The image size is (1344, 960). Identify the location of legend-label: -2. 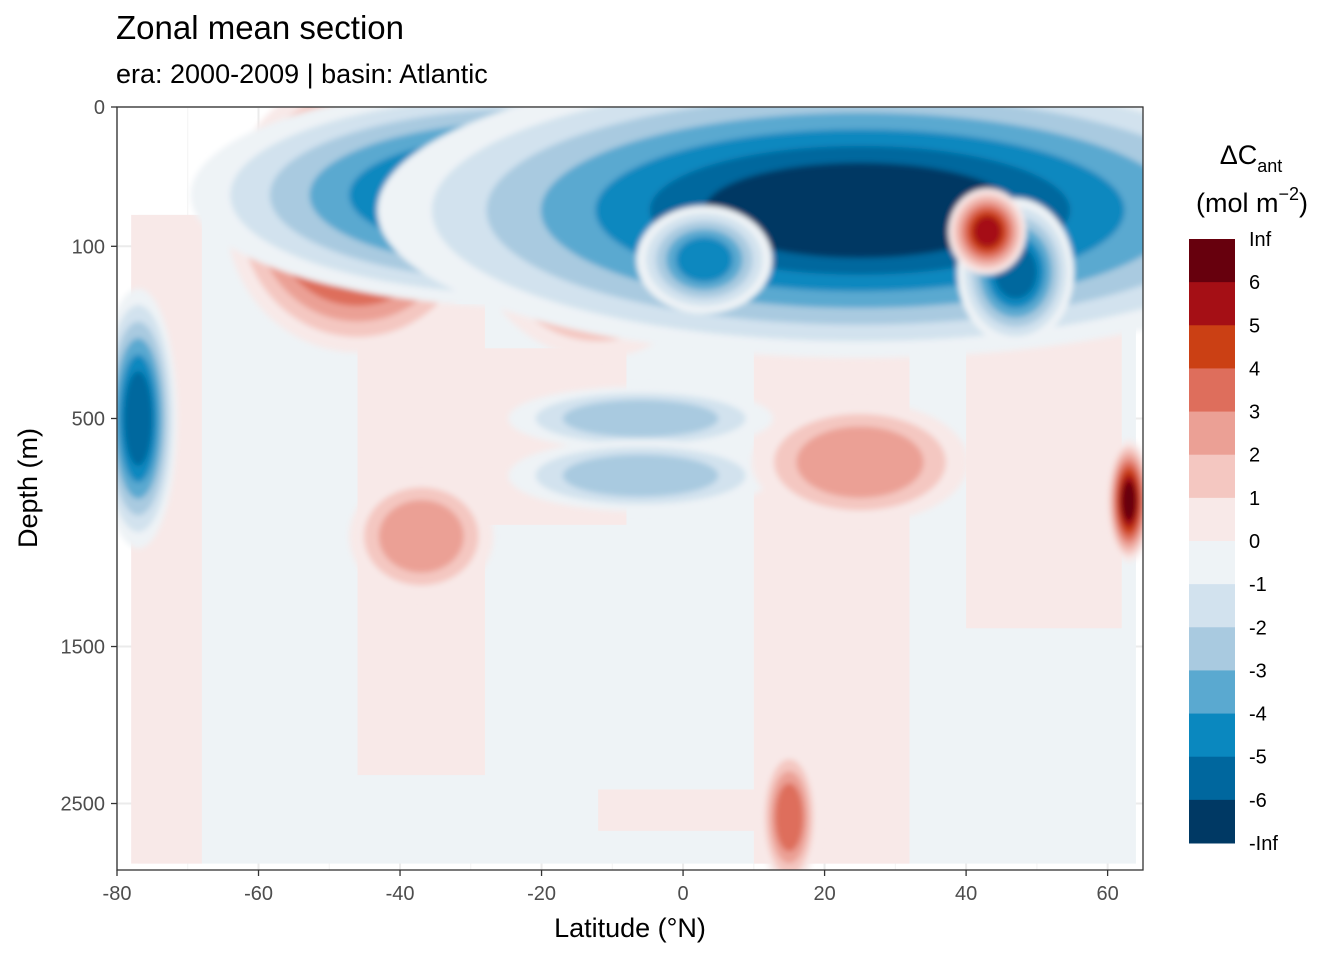
(1258, 628).